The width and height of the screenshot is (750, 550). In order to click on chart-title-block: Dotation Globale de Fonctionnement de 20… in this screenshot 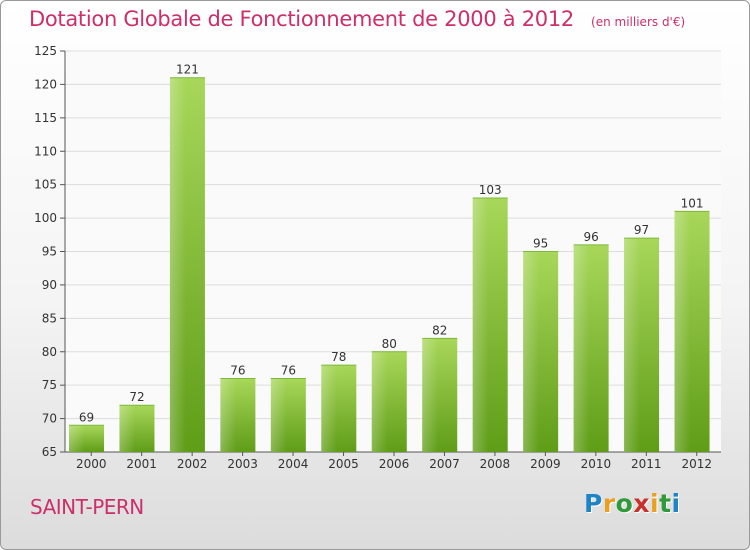, I will do `click(357, 19)`.